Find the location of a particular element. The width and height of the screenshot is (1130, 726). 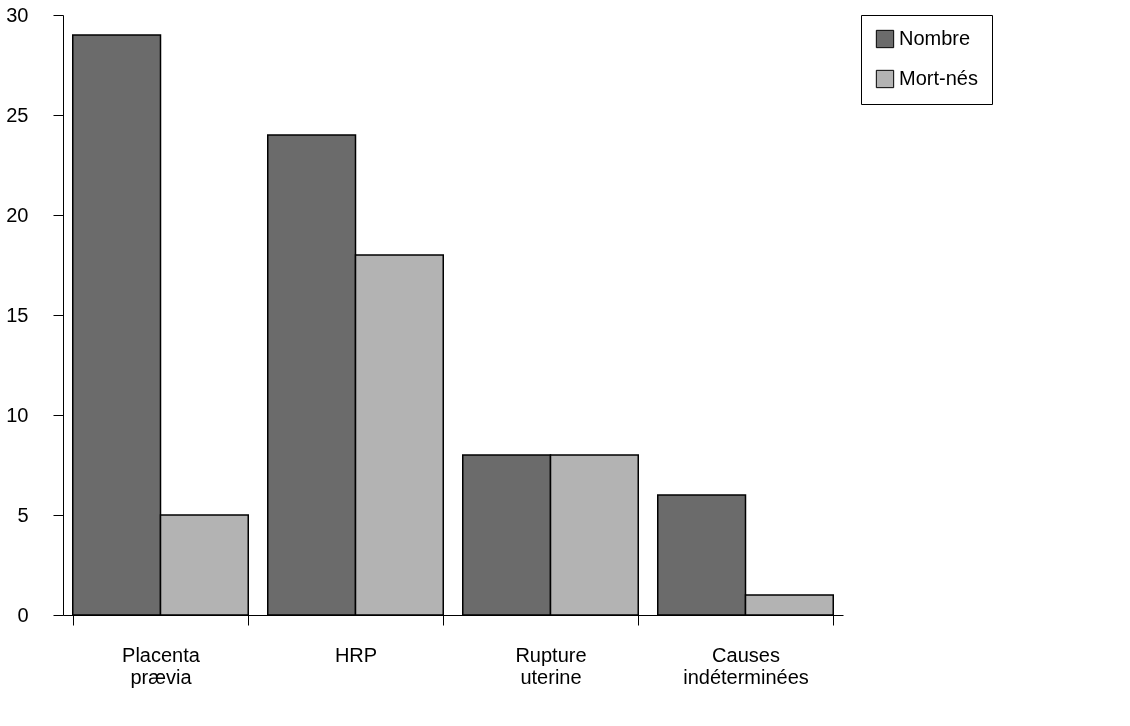

x-tick-label: HRP is located at coordinates (356, 654).